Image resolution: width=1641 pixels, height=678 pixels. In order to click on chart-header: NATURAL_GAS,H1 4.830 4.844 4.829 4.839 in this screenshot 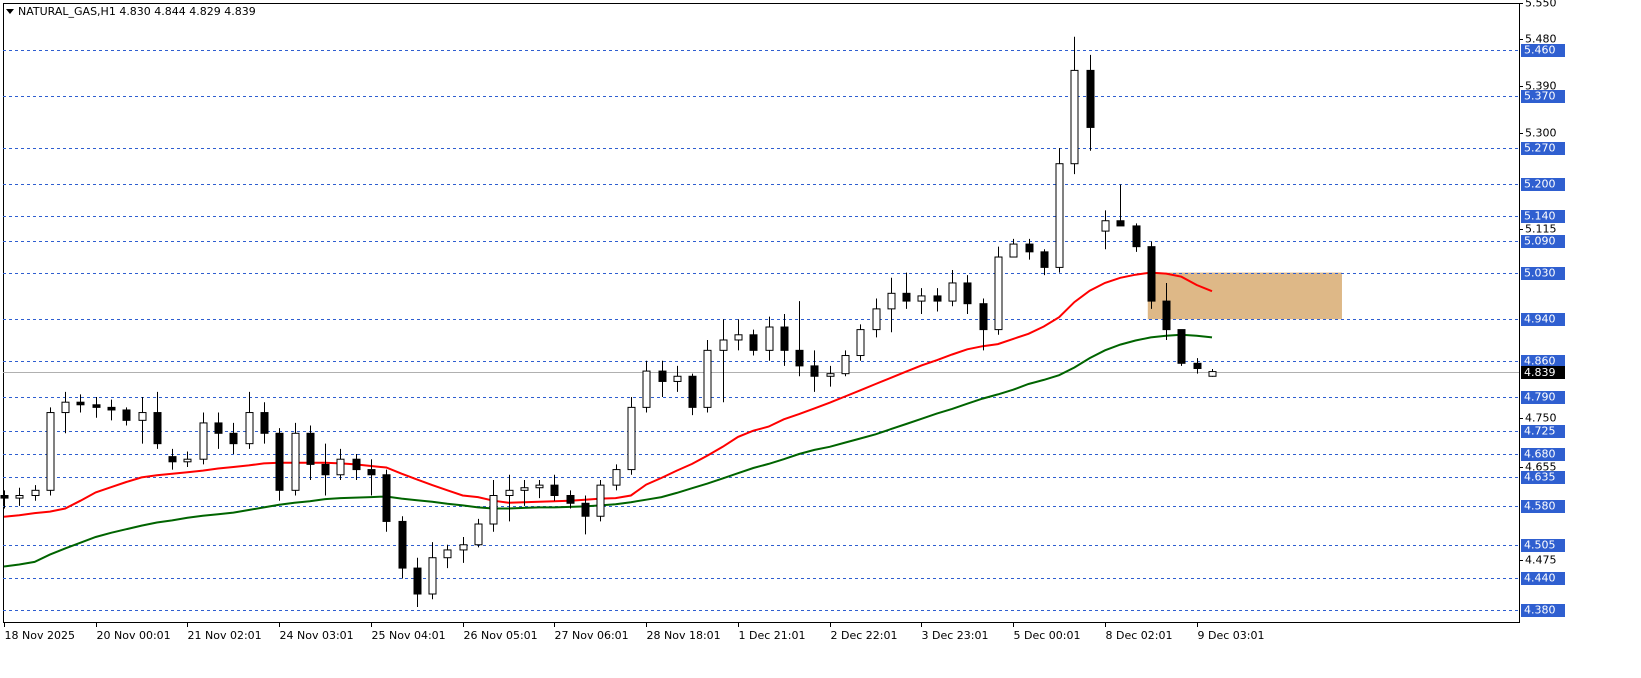, I will do `click(137, 11)`.